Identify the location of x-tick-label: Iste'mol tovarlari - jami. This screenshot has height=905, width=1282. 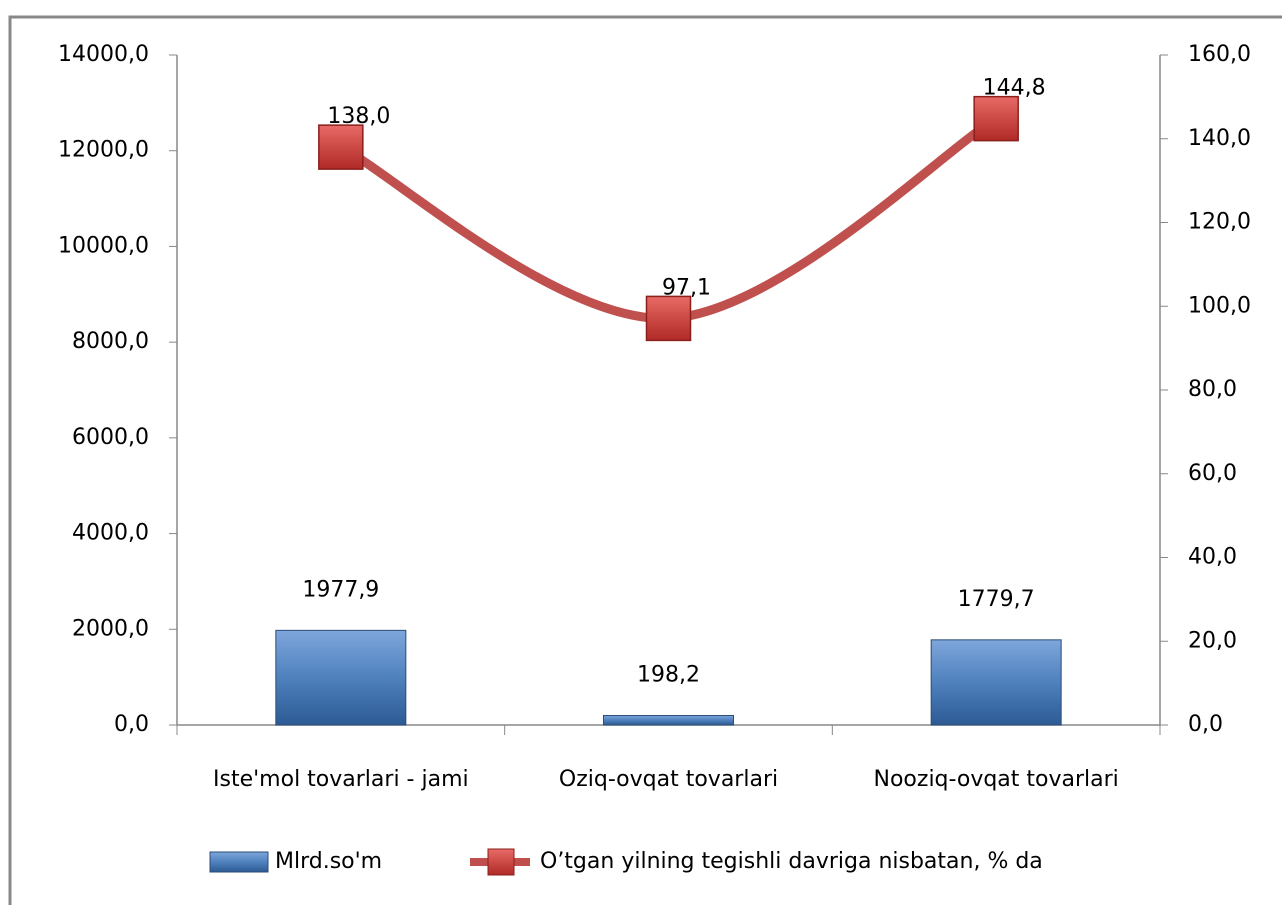
(341, 779).